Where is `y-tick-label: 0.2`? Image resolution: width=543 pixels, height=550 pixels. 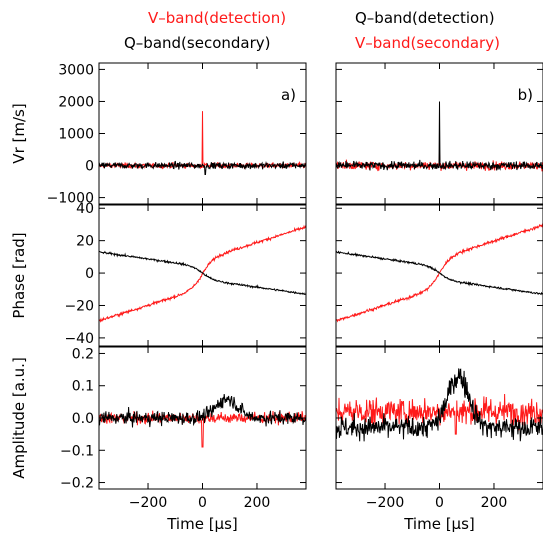 y-tick-label: 0.2 is located at coordinates (83, 354).